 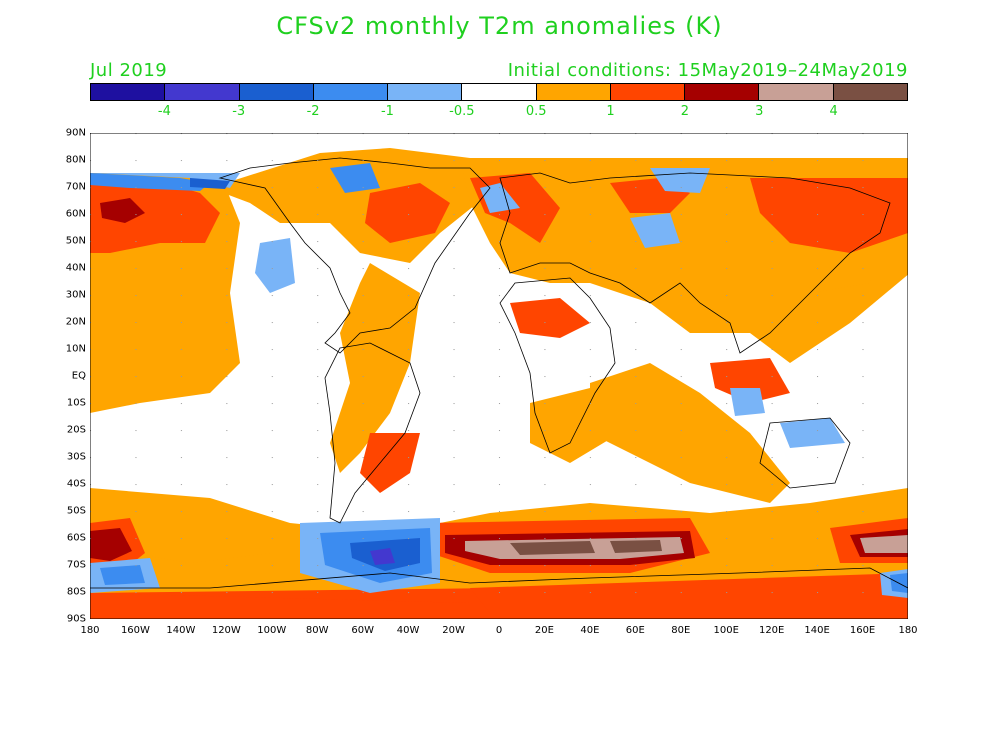 I want to click on latitude-label: 60N, so click(x=75, y=214).